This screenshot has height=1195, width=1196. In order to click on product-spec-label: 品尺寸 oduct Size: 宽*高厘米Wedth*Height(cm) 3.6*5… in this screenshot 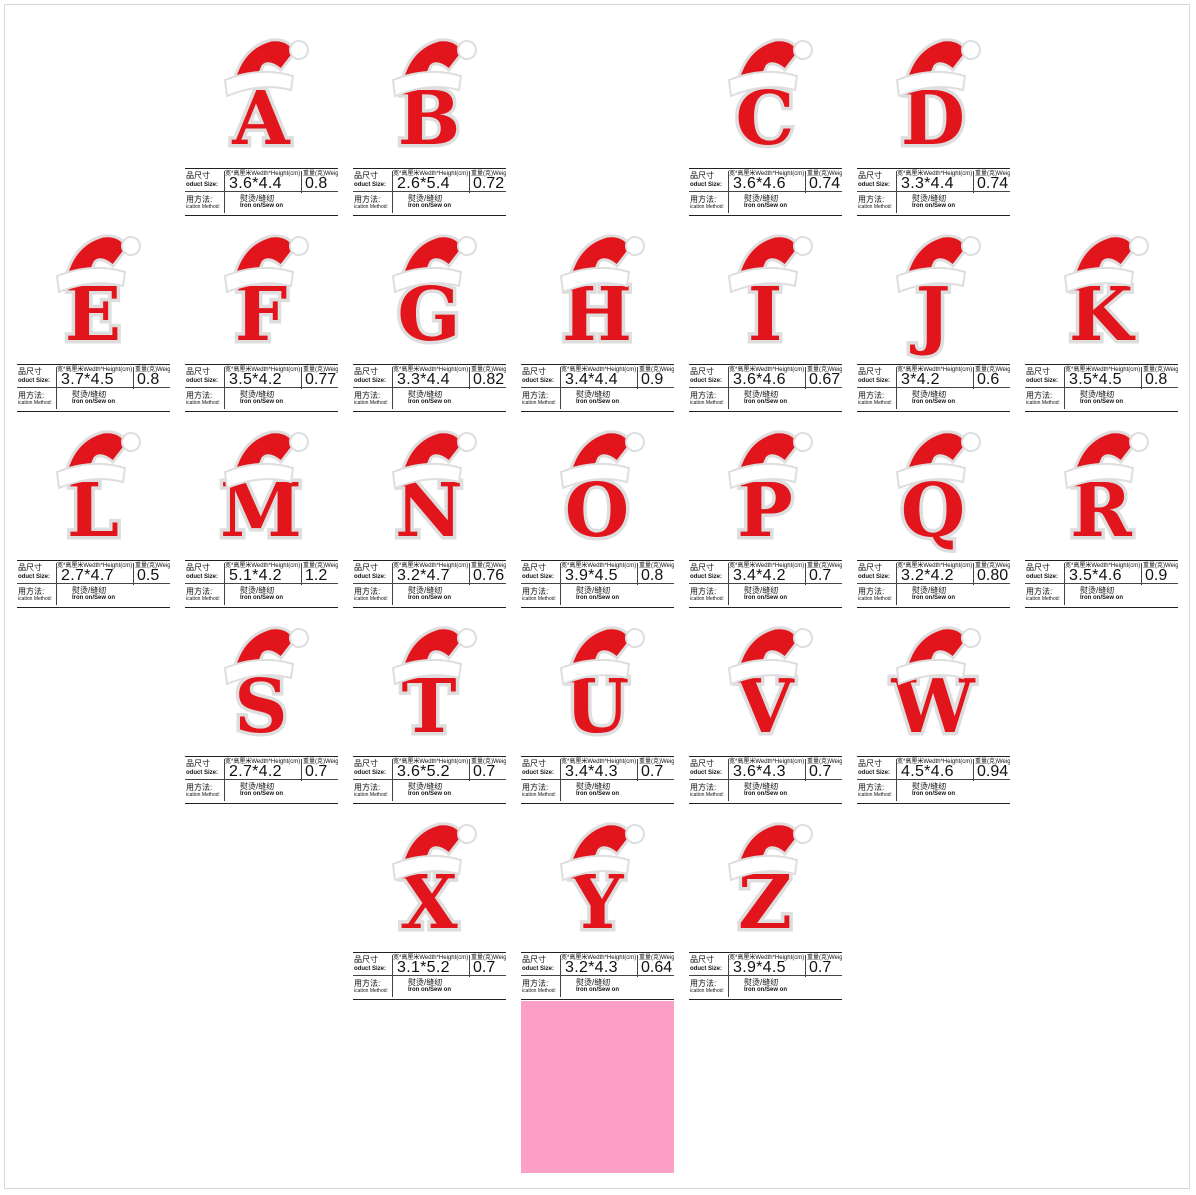, I will do `click(429, 780)`.